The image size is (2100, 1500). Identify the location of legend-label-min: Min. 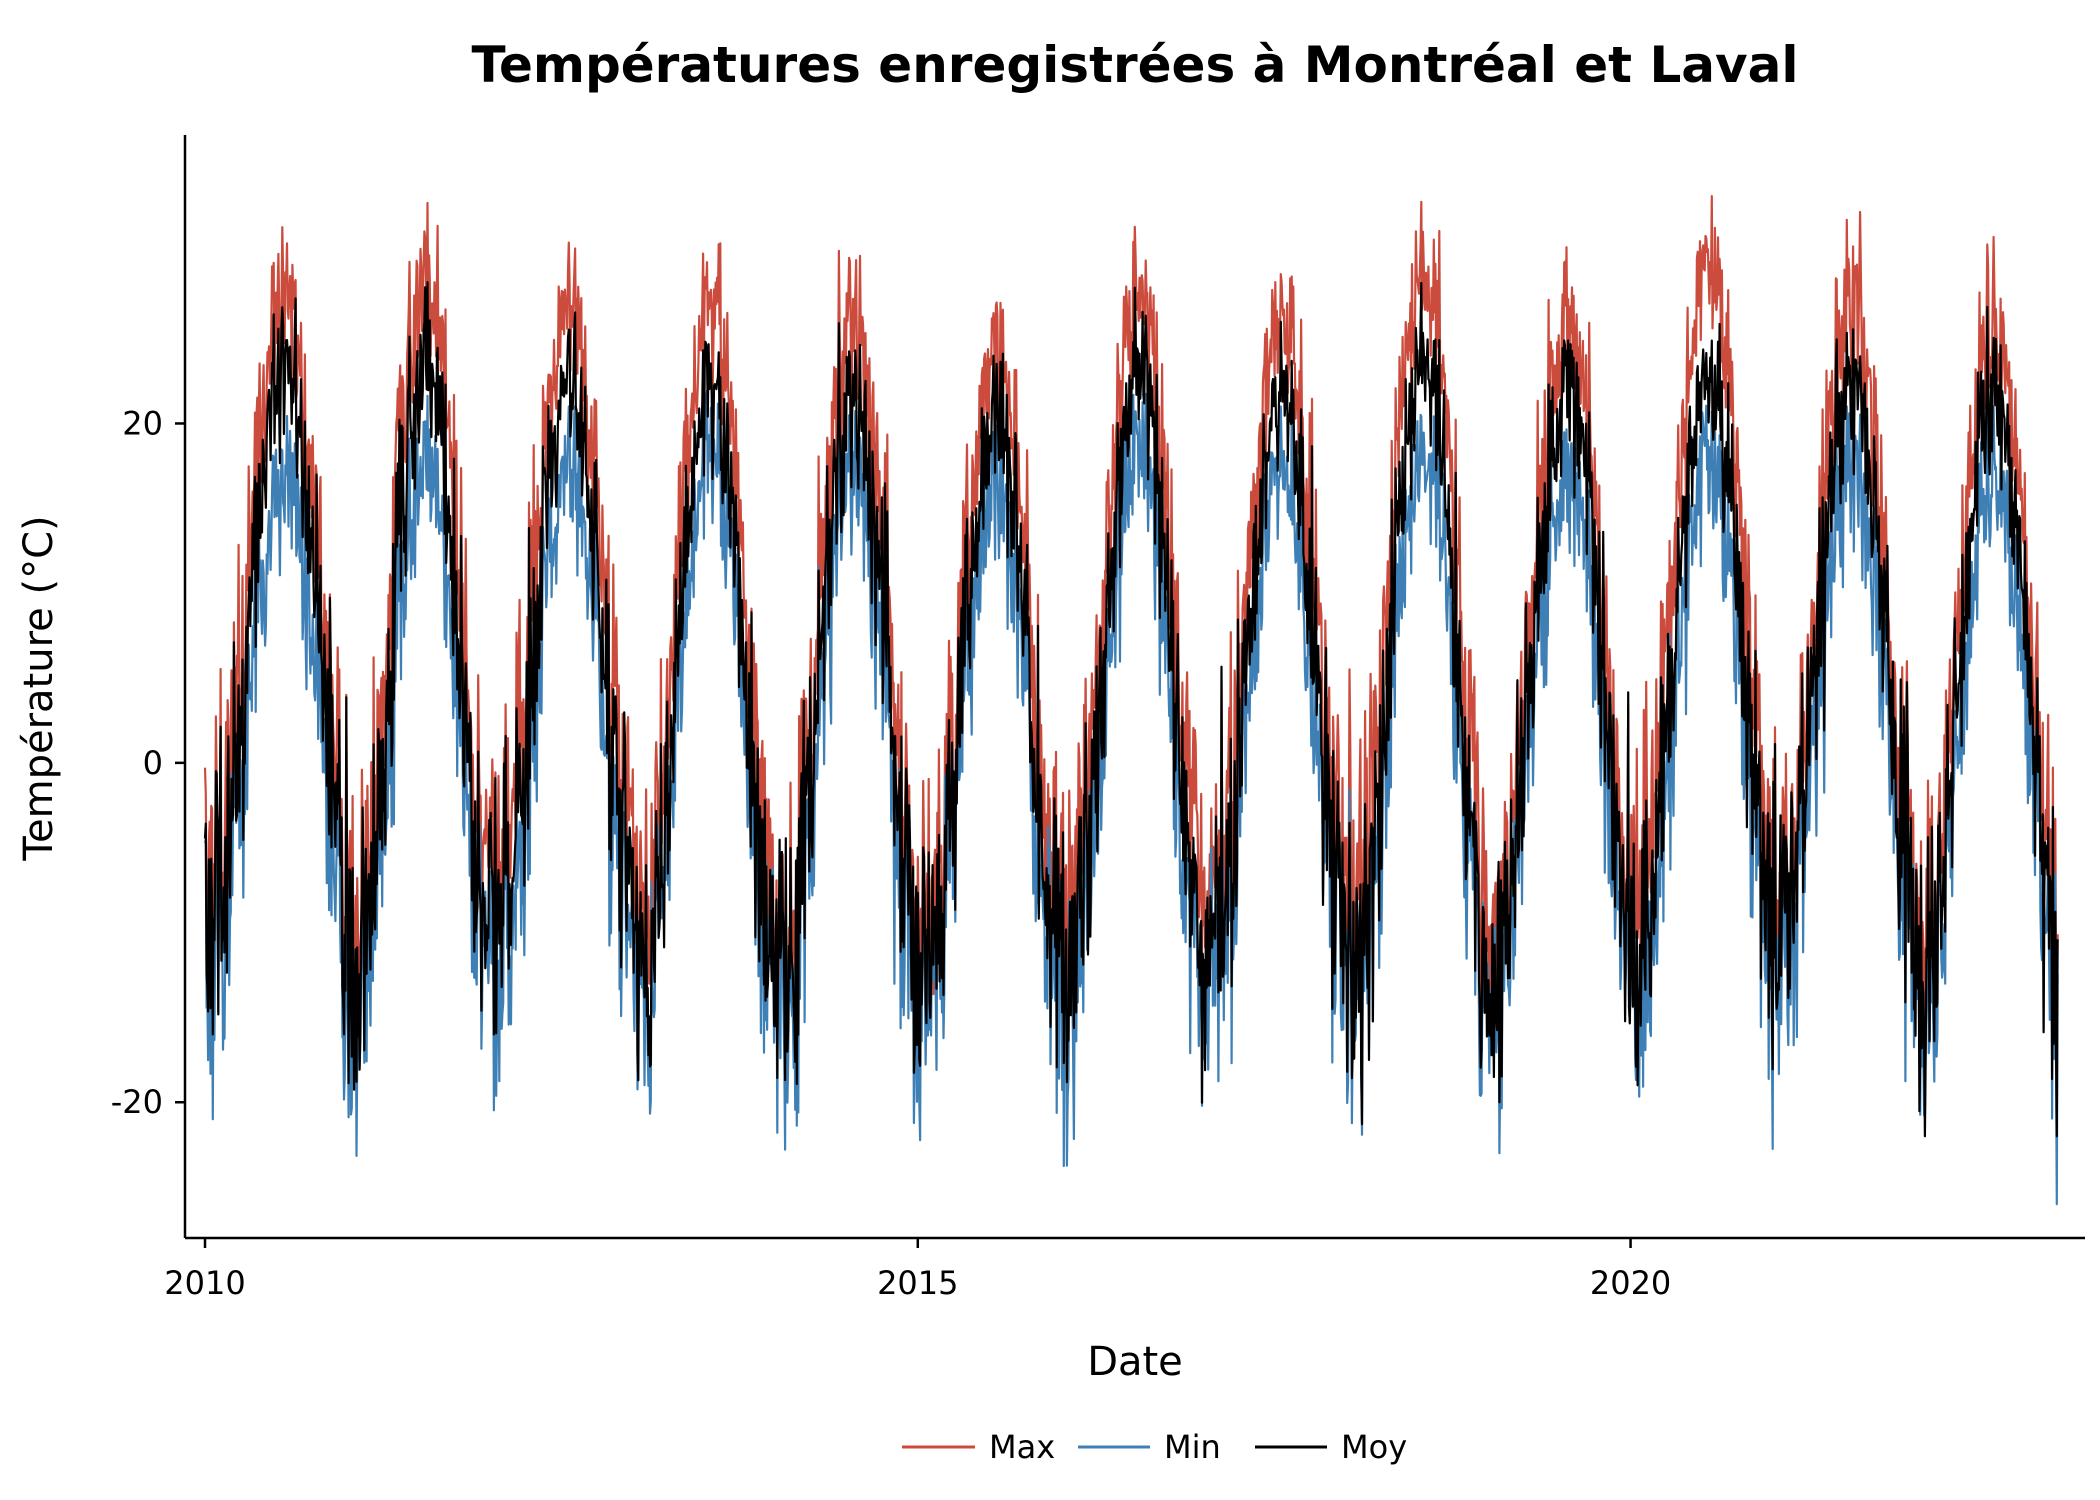
(1192, 1447).